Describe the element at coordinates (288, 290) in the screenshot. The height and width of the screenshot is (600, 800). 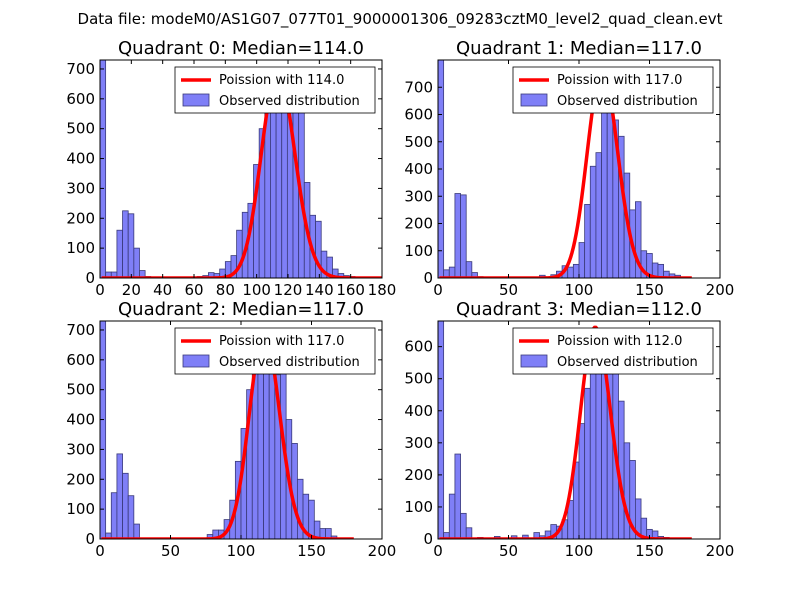
I see `x-tick-label: 120` at that location.